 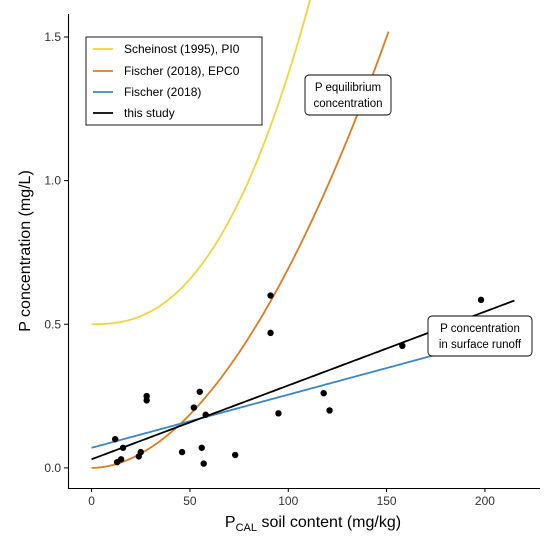 I want to click on y-axis-title: P concentration (mg/L), so click(x=25, y=251).